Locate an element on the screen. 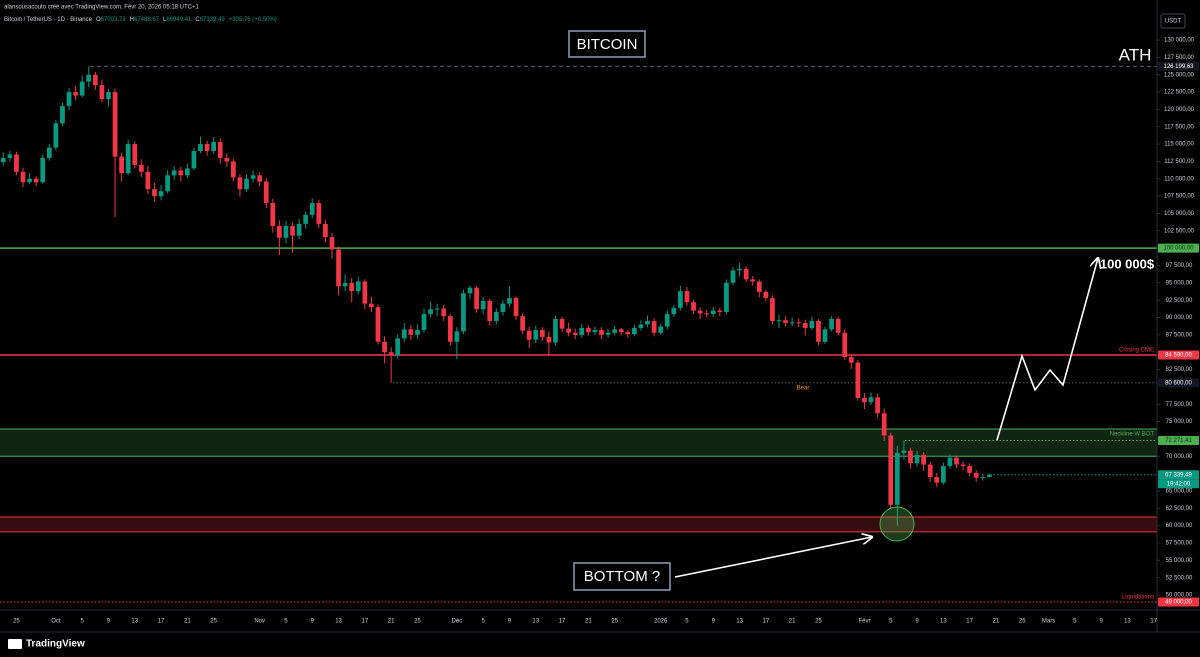 This screenshot has height=657, width=1200. y-tick-label: 97 500,00 is located at coordinates (1179, 266).